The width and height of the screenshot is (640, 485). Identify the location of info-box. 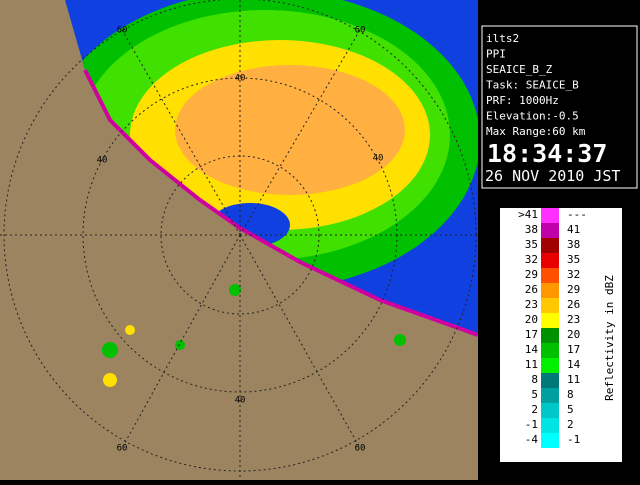
(559, 107).